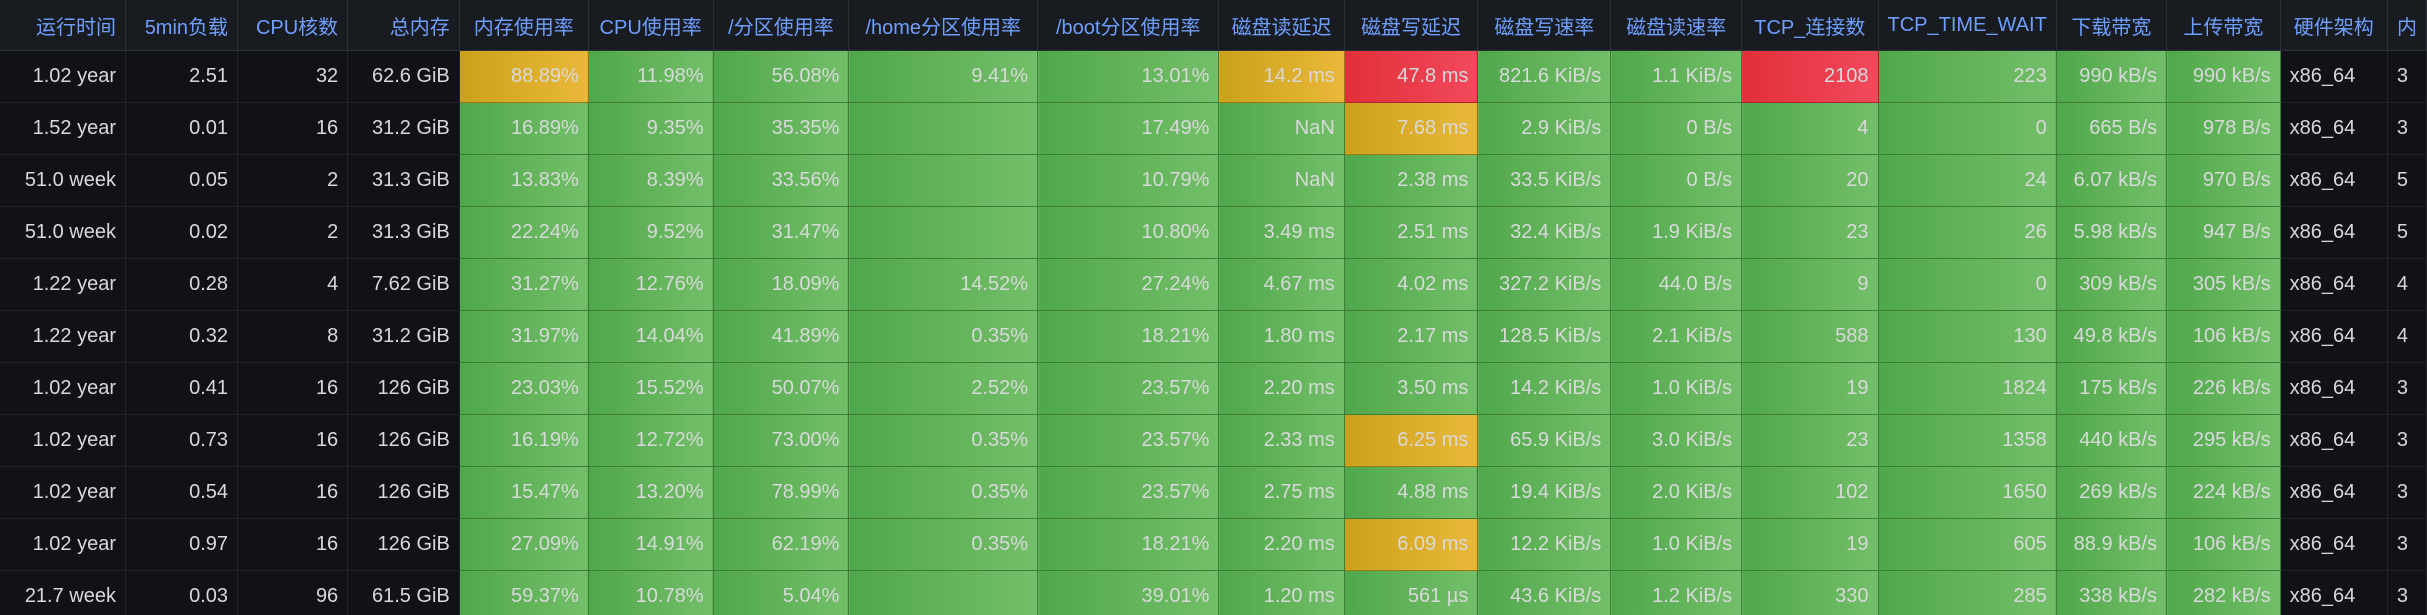 Image resolution: width=2427 pixels, height=615 pixels. What do you see at coordinates (1128, 25) in the screenshot?
I see `column-header-boot-usage: /boot分区使用率` at bounding box center [1128, 25].